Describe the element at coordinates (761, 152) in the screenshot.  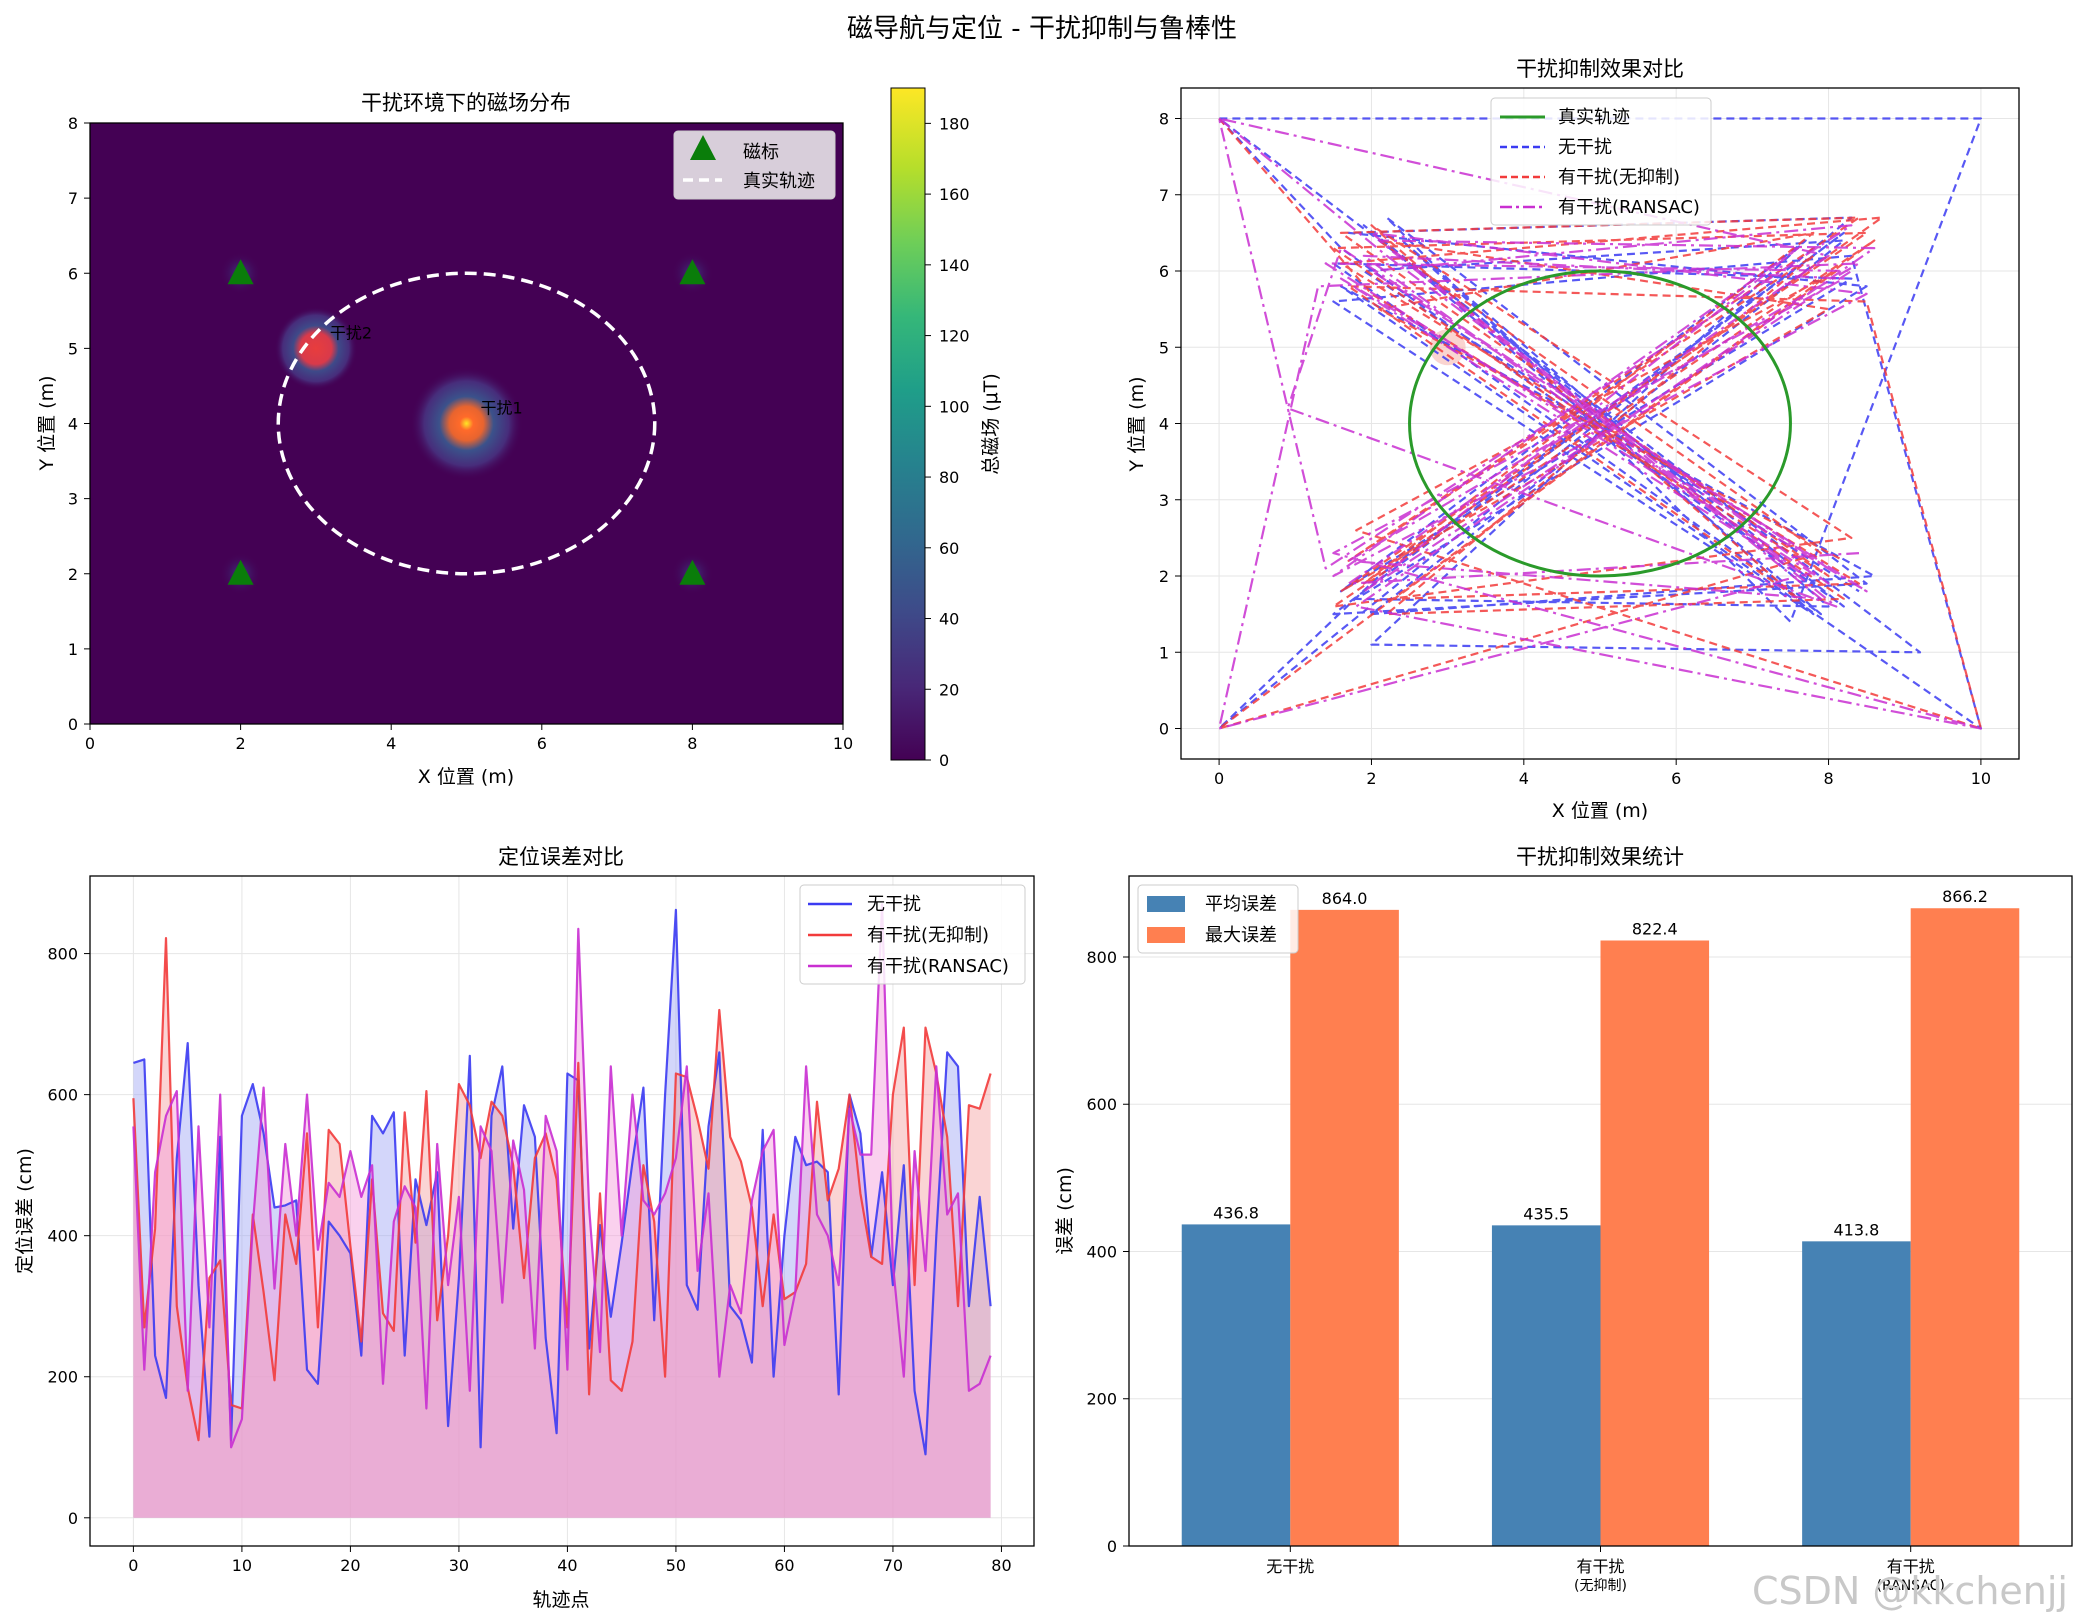
I see `legend-beacon-label: 磁标` at that location.